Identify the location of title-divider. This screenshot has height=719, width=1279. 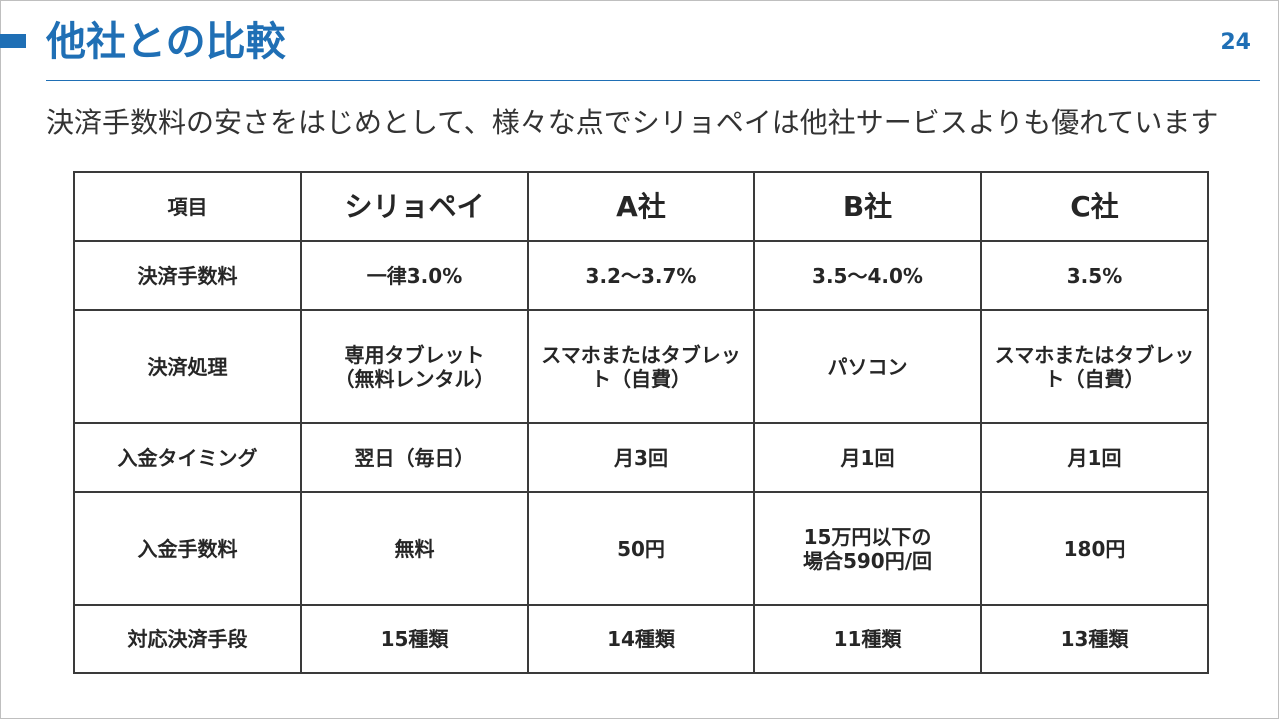
(653, 80).